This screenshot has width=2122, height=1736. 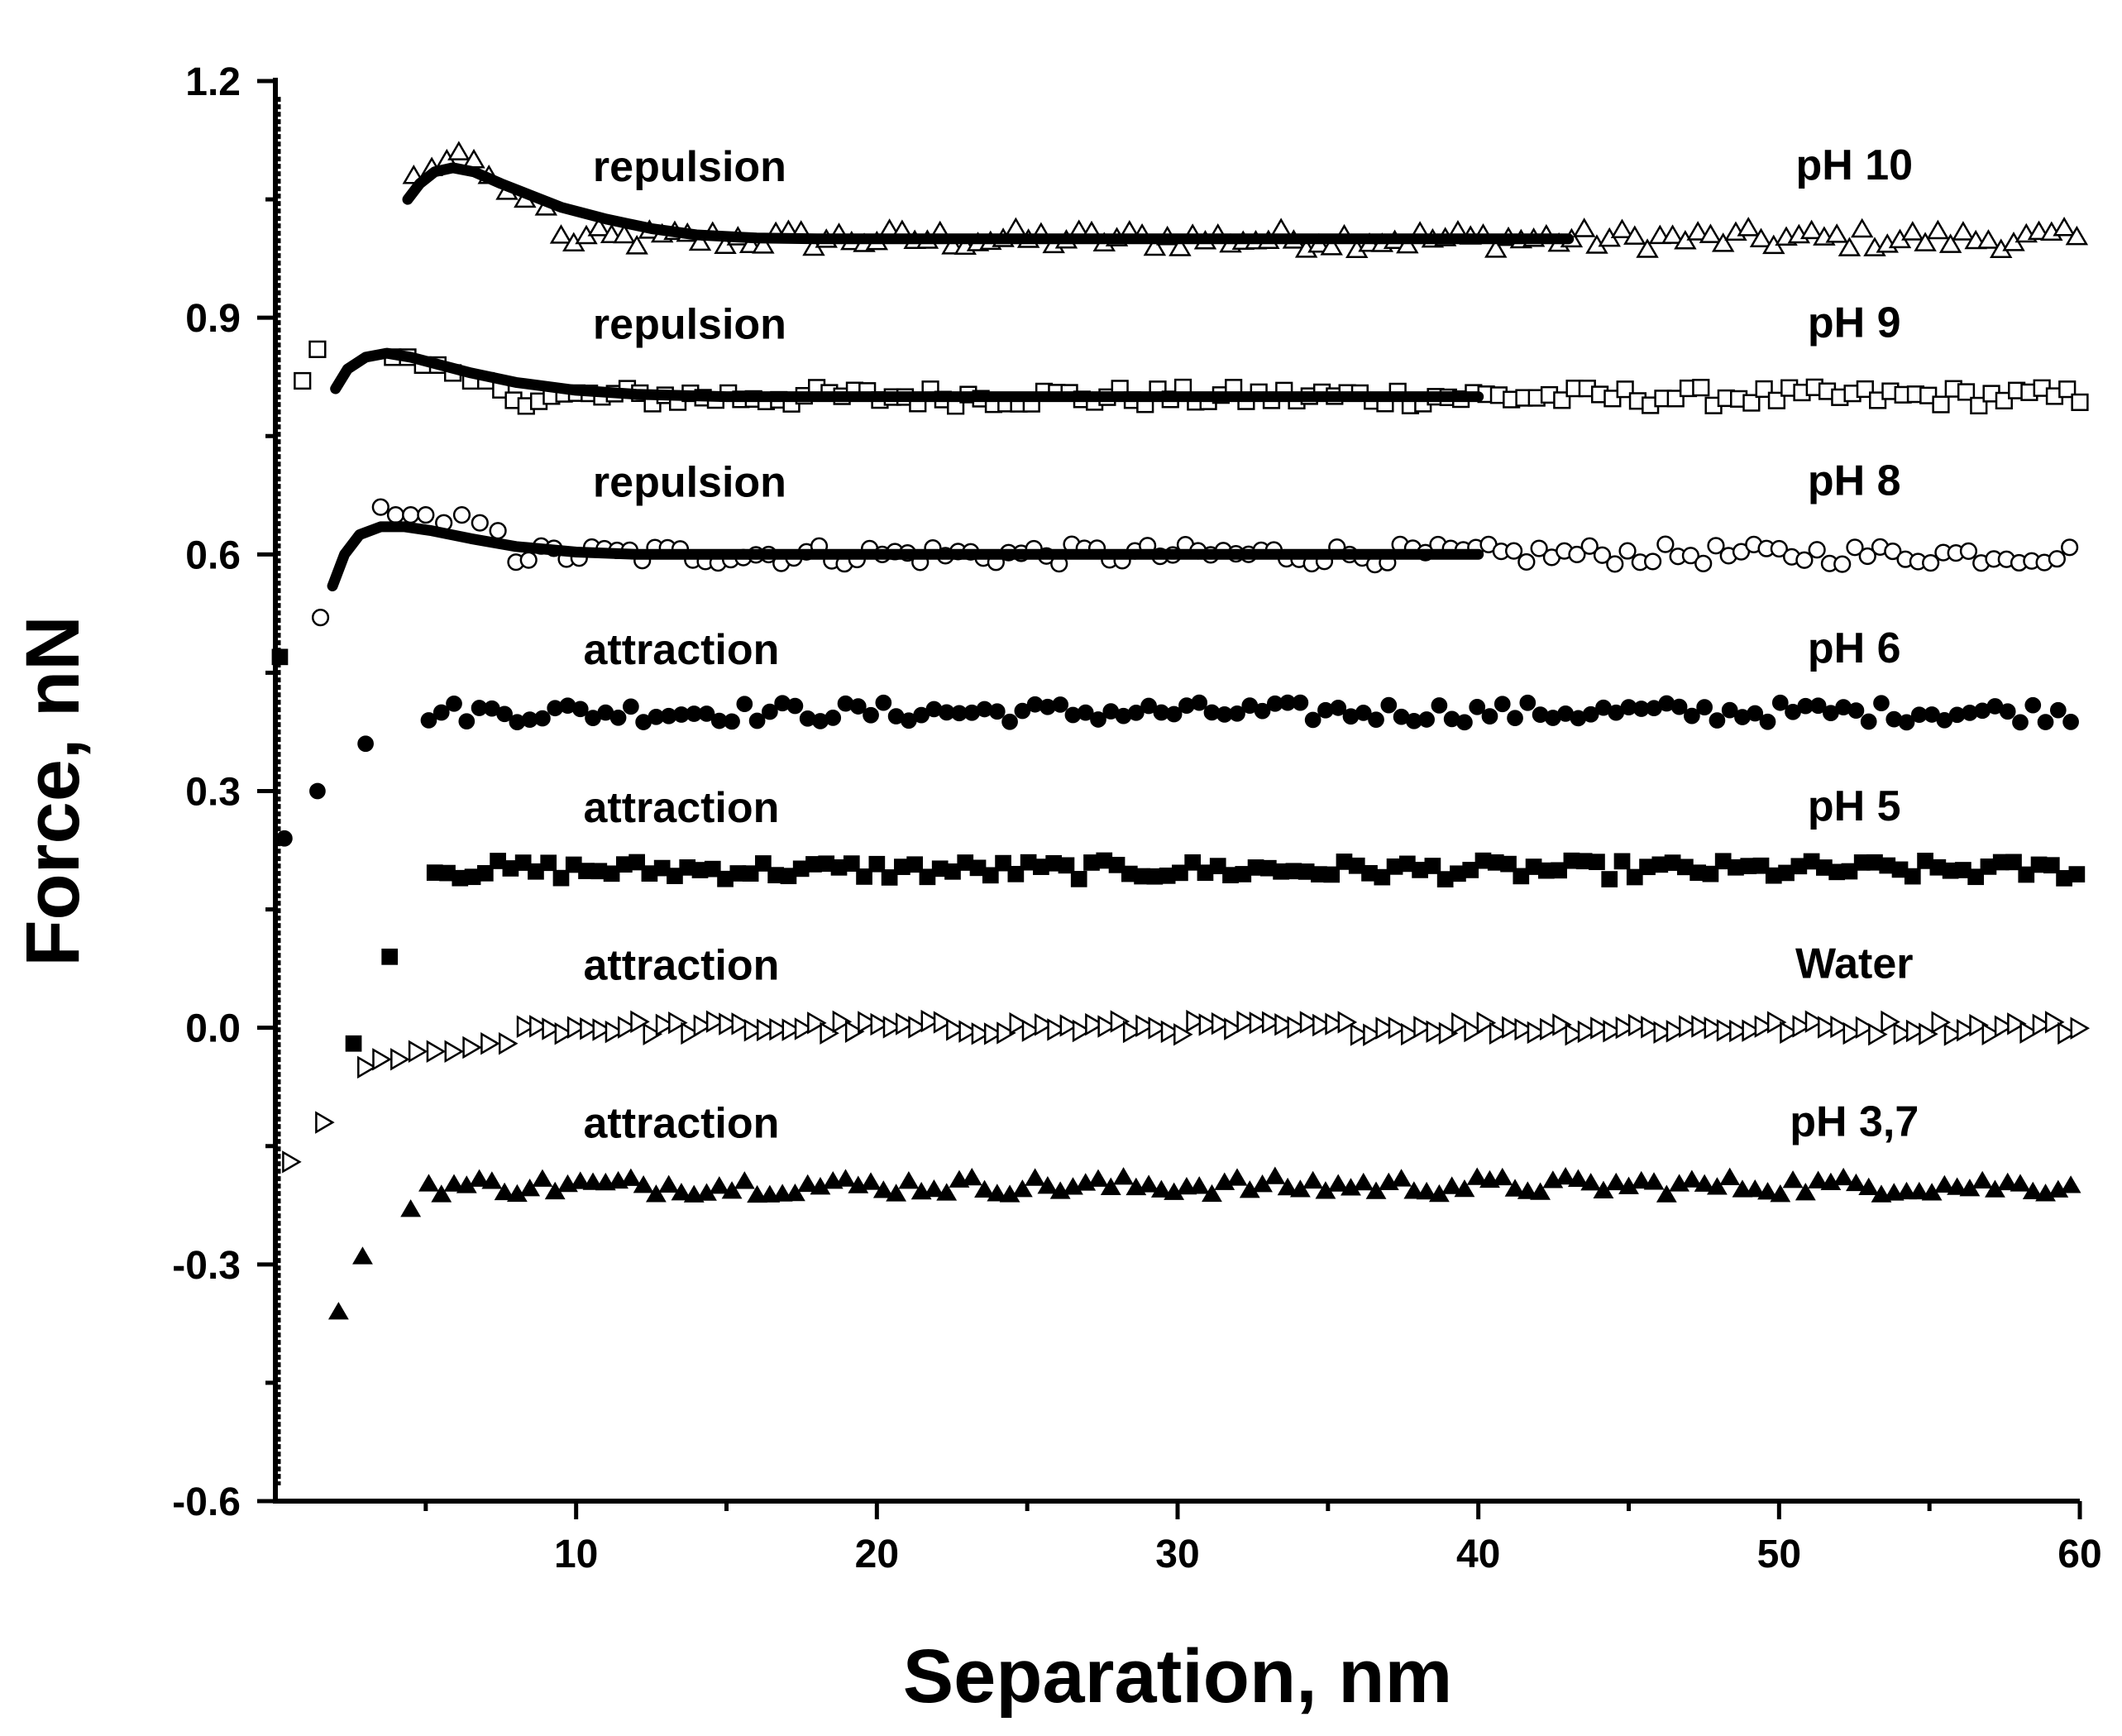 What do you see at coordinates (2079, 1554) in the screenshot?
I see `x-tick-label: 60` at bounding box center [2079, 1554].